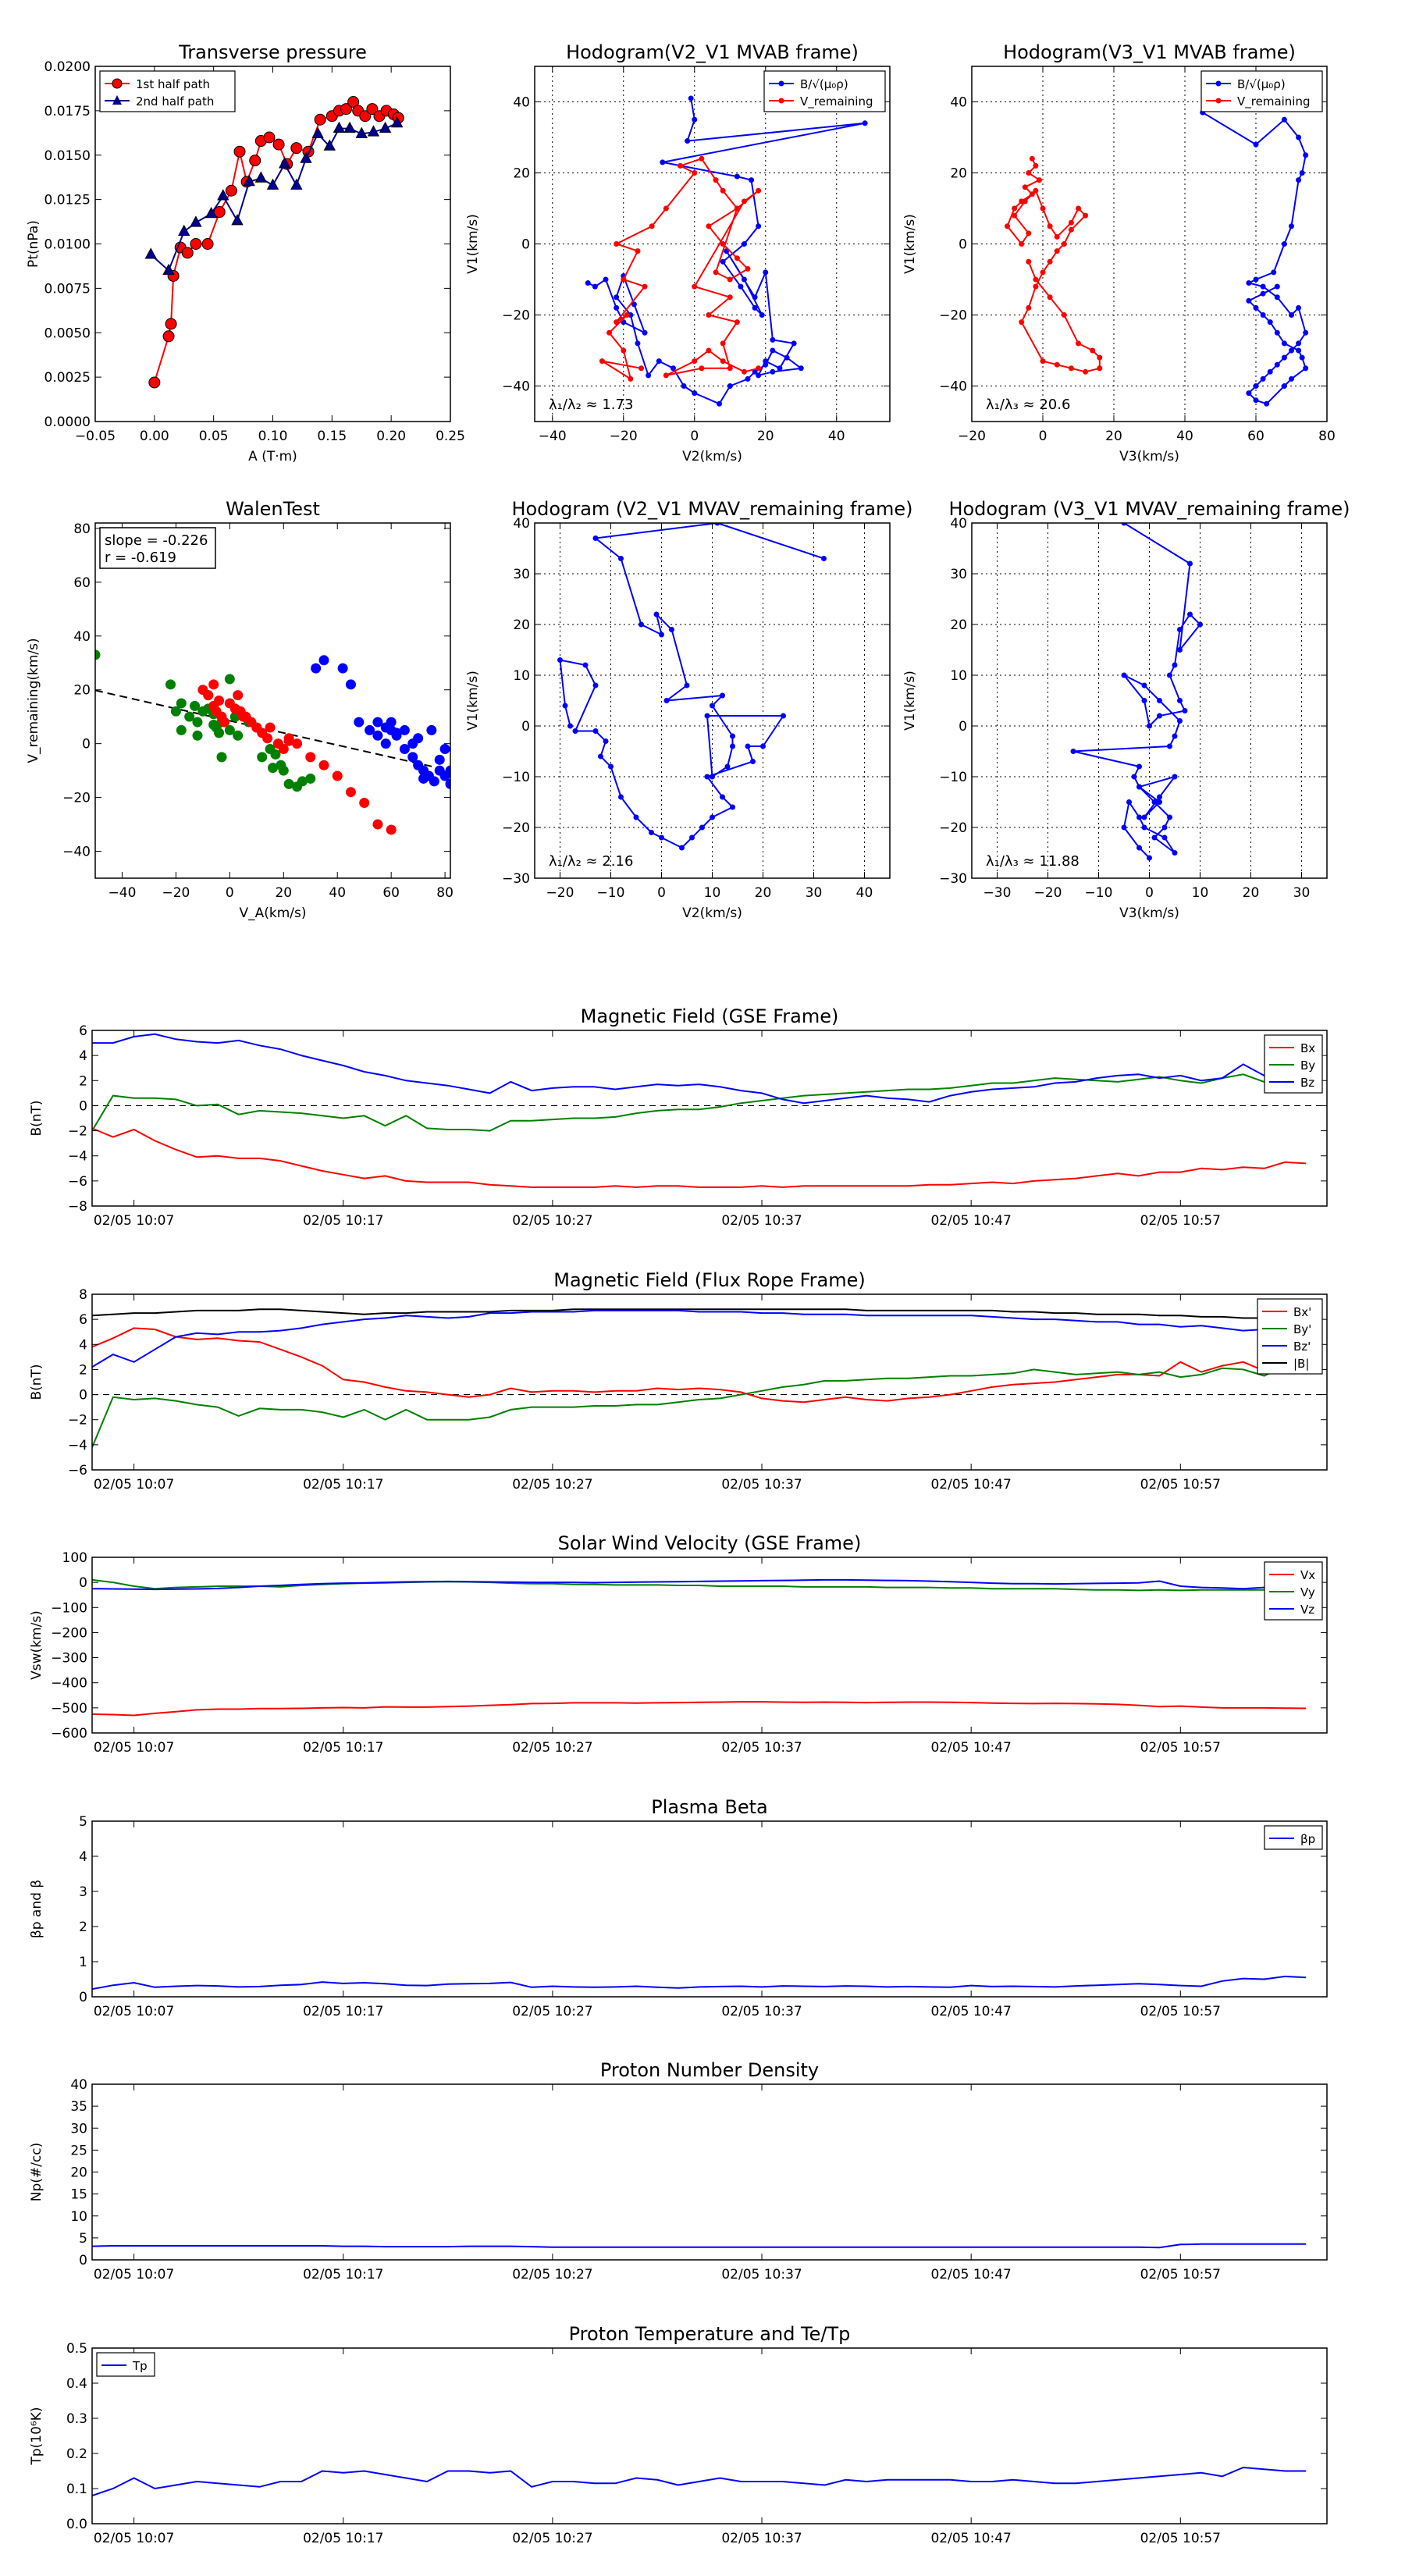  I want to click on legend-label: Vx, so click(1307, 1575).